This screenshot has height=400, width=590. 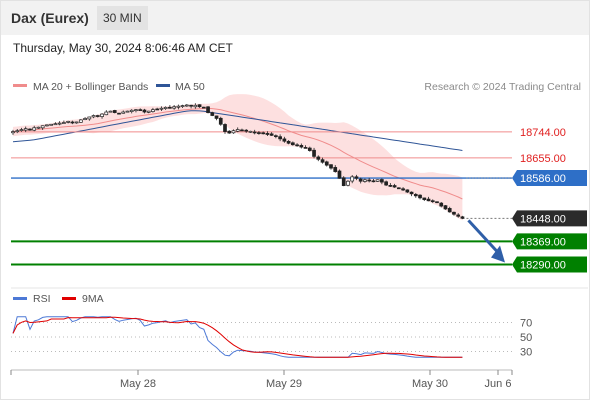 I want to click on rsi-level-label: 50, so click(x=526, y=338).